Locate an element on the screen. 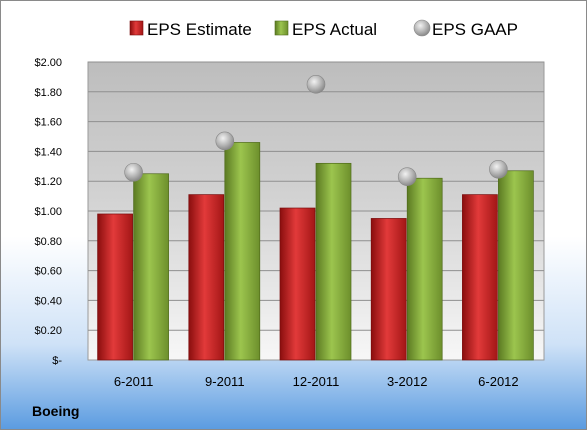  y-tick-label: $0.80 is located at coordinates (48, 242).